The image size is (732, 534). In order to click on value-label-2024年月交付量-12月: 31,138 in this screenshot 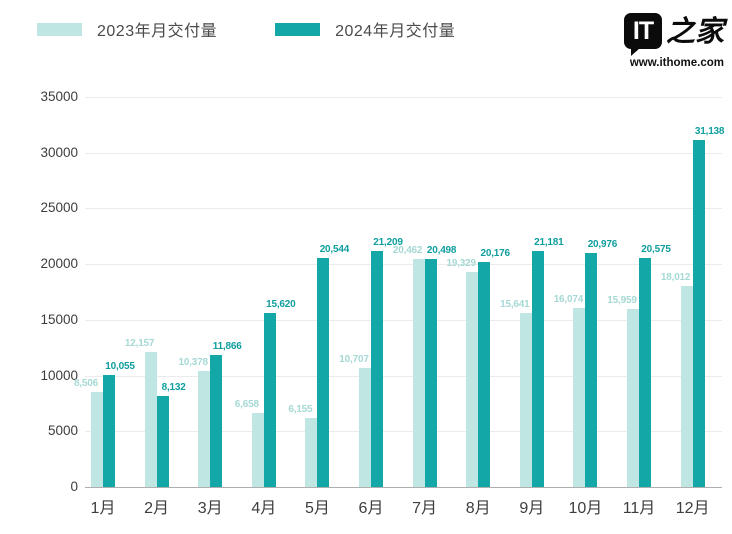, I will do `click(709, 131)`.